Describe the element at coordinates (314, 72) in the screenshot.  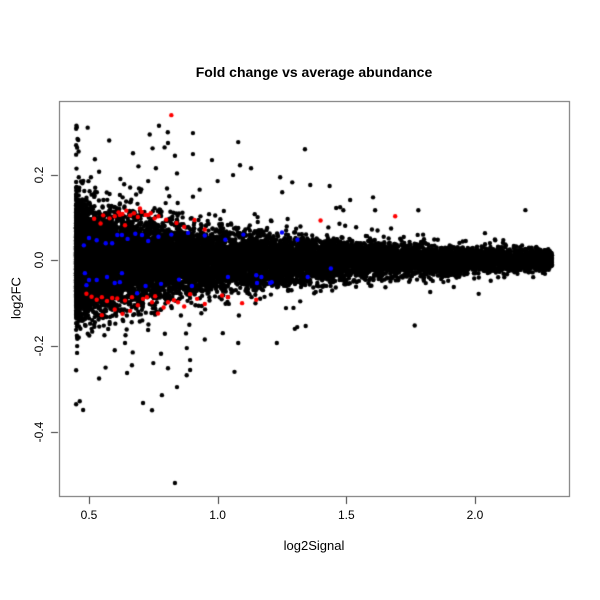
I see `chart-title: Fold change vs average abundance` at that location.